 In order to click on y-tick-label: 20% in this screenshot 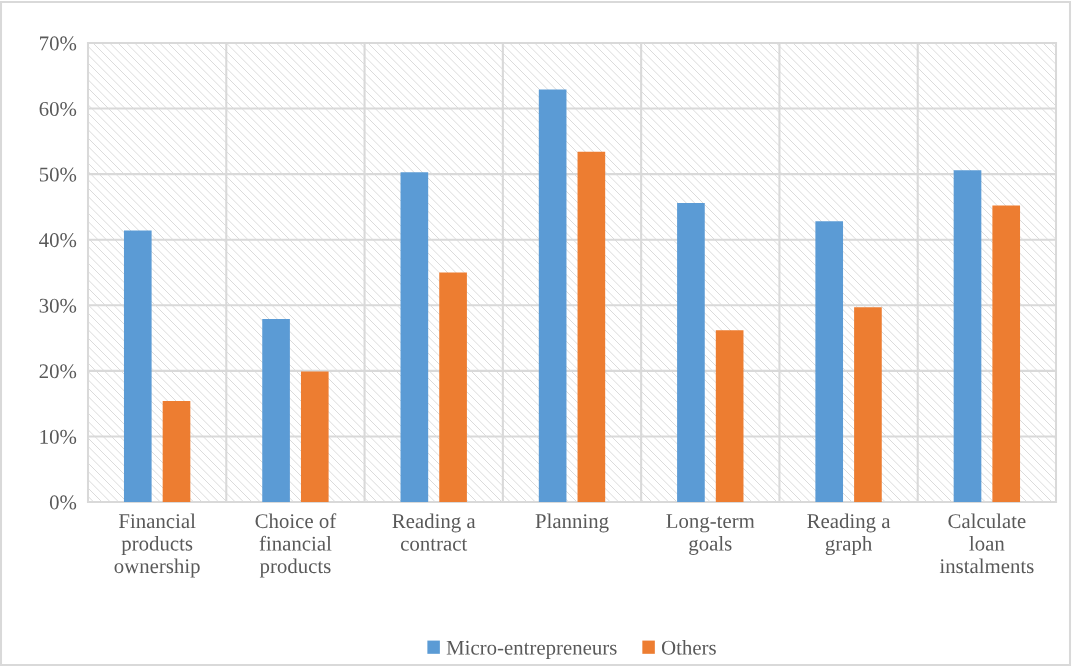, I will do `click(58, 371)`.